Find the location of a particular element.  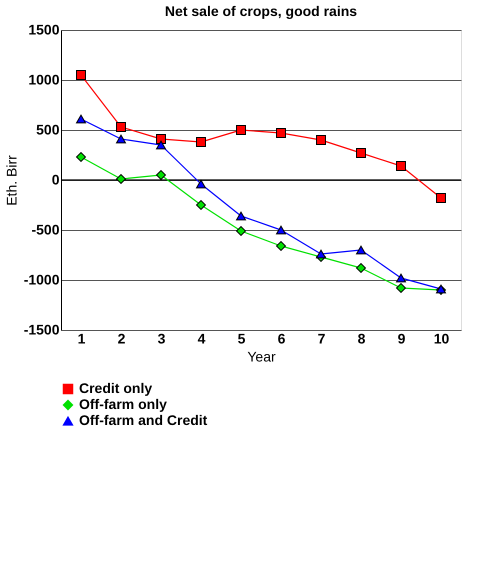

x-tick-label: 1 is located at coordinates (82, 338).